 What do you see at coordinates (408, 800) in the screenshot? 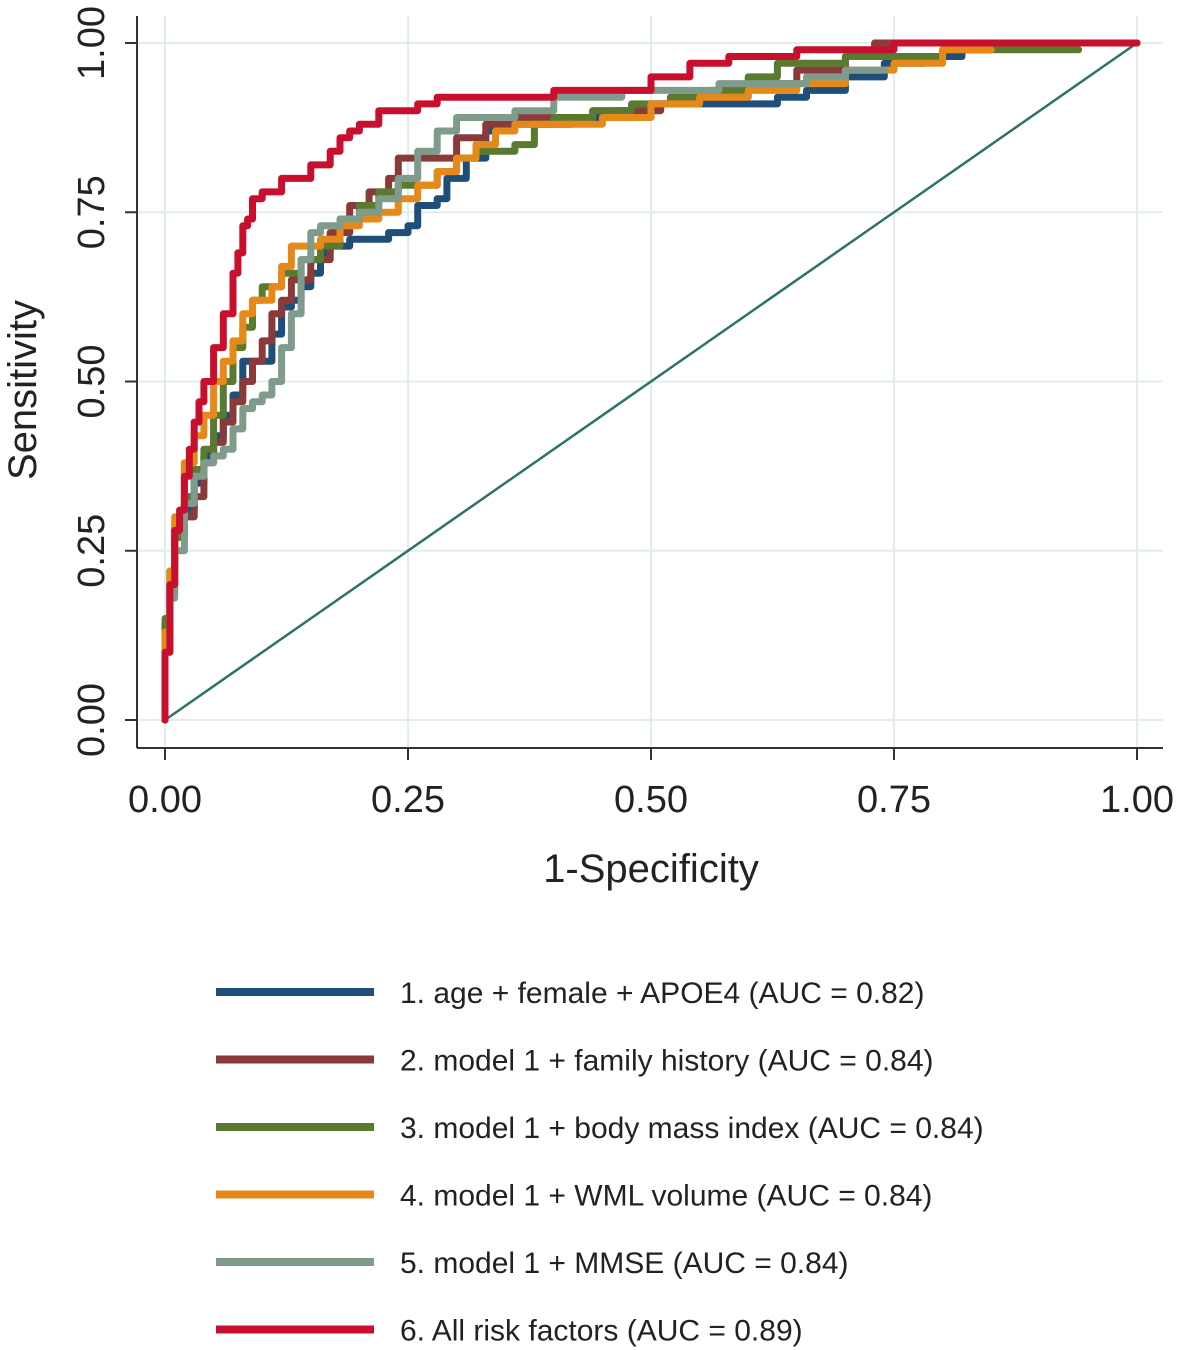
I see `x-tick-label: 0.25` at bounding box center [408, 800].